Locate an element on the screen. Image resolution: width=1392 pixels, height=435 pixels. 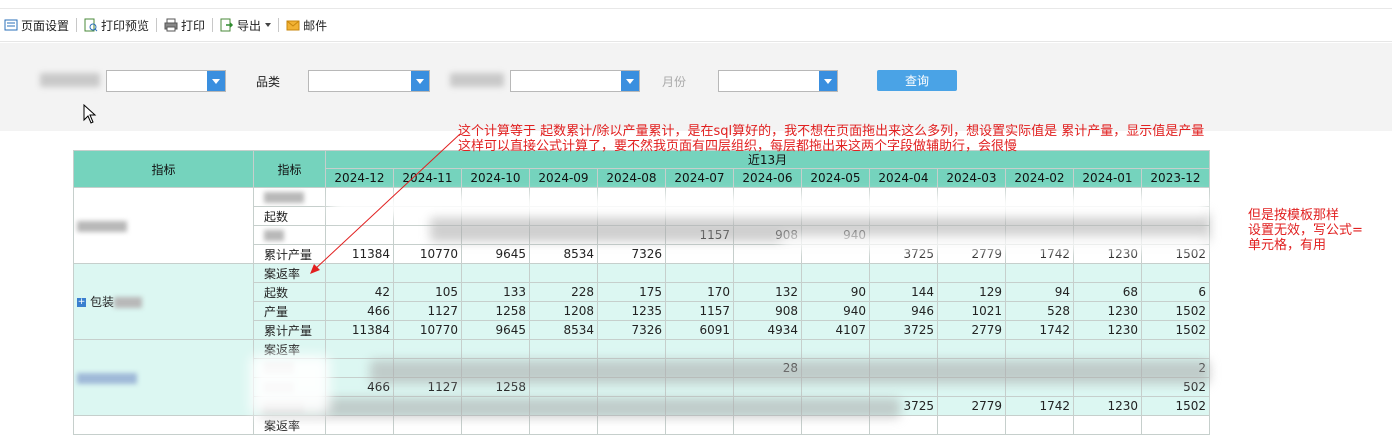
month-header: 2024-10 is located at coordinates (495, 178).